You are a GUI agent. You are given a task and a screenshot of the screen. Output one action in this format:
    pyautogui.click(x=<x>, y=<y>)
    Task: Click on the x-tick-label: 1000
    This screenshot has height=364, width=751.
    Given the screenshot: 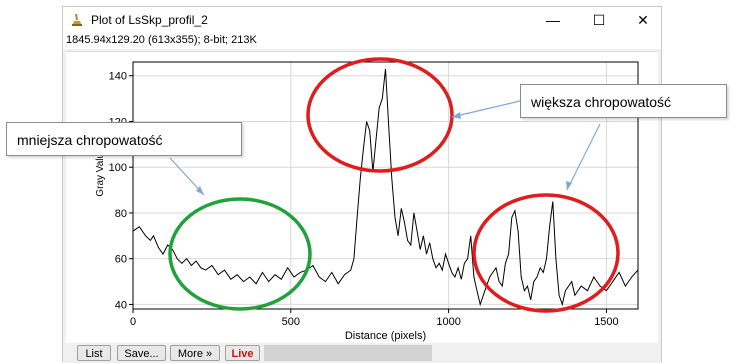 What is the action you would take?
    pyautogui.click(x=448, y=322)
    